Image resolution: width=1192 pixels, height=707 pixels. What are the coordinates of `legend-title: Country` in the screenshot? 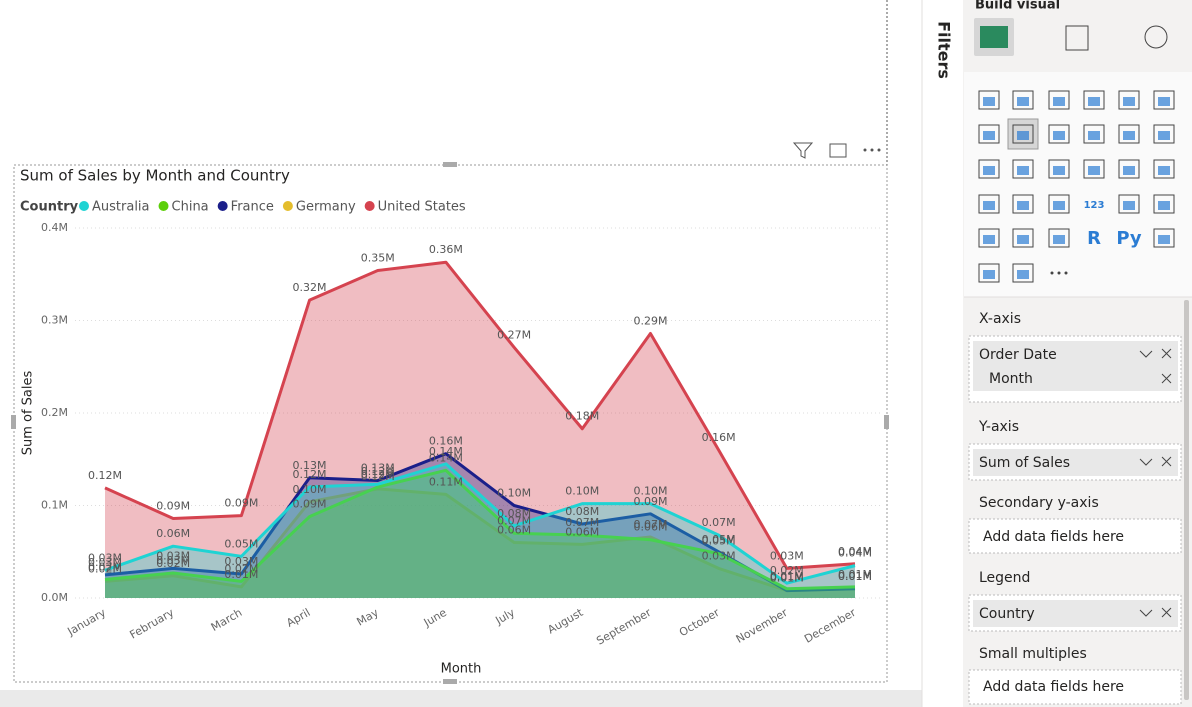 It's located at (49, 207).